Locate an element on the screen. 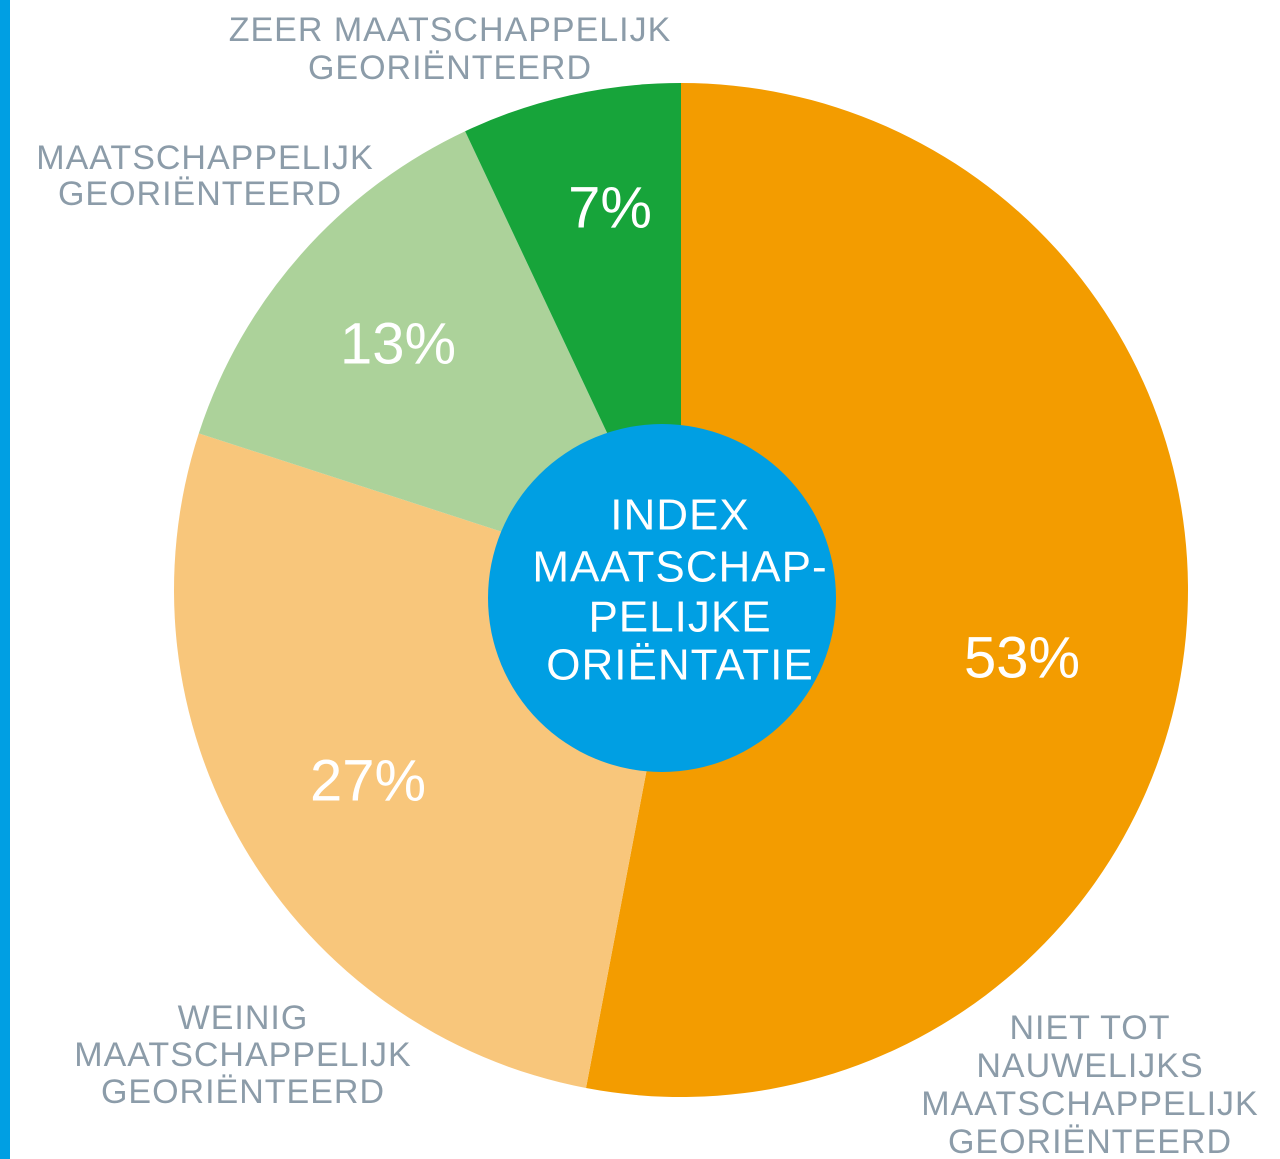 Image resolution: width=1280 pixels, height=1159 pixels. center-circle is located at coordinates (662, 598).